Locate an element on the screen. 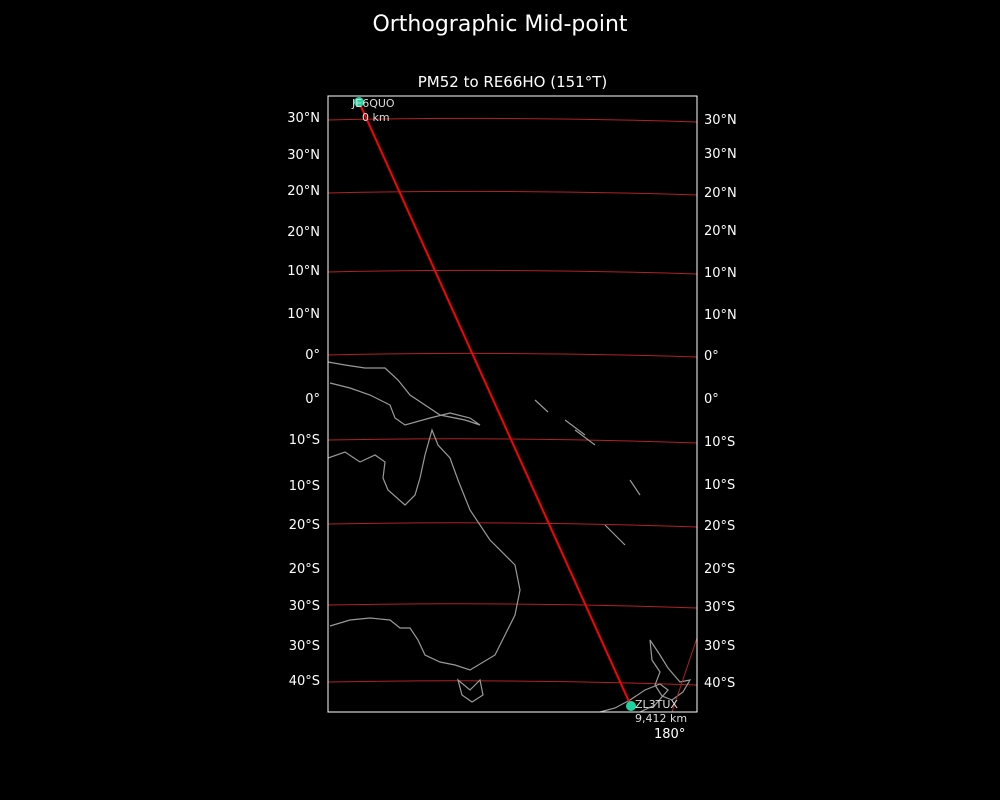 The image size is (1000, 800). new-guinea-coast is located at coordinates (404, 393).